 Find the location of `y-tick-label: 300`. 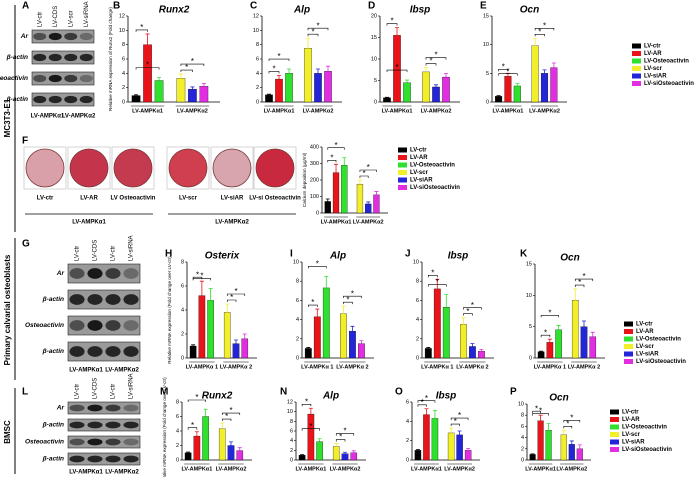

y-tick-label: 300 is located at coordinates (314, 164).